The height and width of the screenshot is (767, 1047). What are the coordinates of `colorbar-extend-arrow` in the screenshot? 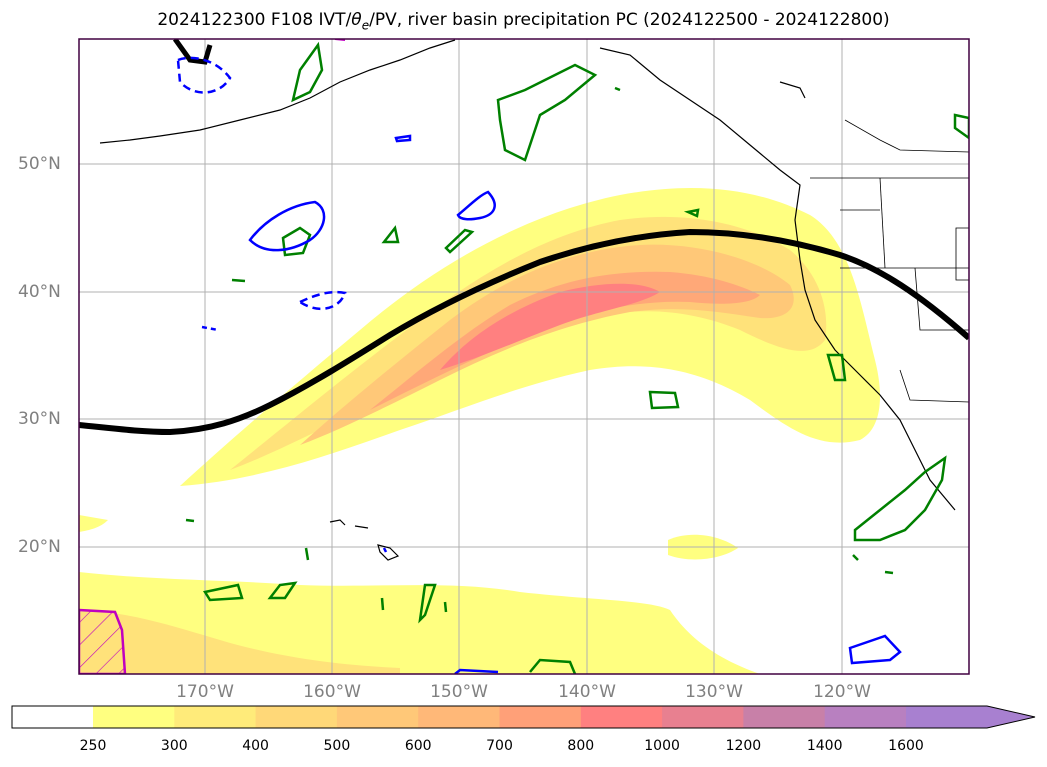 It's located at (1011, 717).